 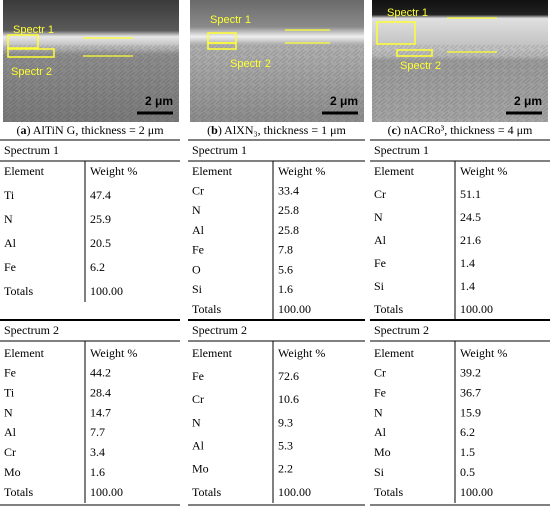 What do you see at coordinates (23, 130) in the screenshot?
I see `caption-part: a` at bounding box center [23, 130].